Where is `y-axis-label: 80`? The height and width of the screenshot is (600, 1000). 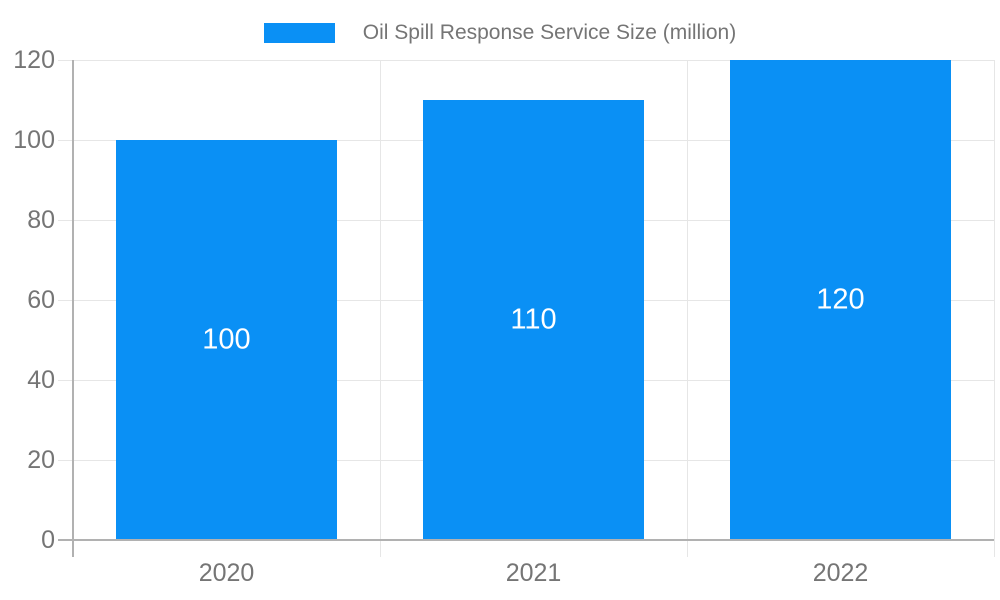
y-axis-label: 80 is located at coordinates (41, 220).